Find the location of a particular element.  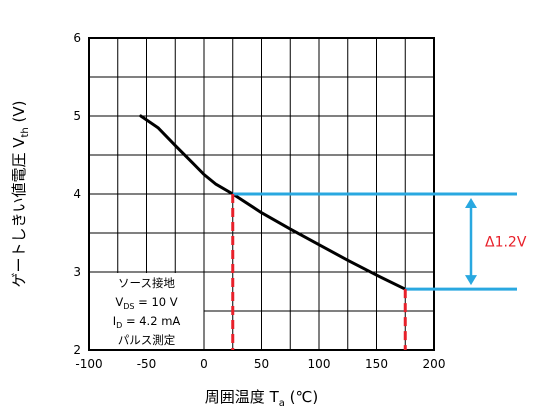

x-tick-label: -50 is located at coordinates (147, 364).